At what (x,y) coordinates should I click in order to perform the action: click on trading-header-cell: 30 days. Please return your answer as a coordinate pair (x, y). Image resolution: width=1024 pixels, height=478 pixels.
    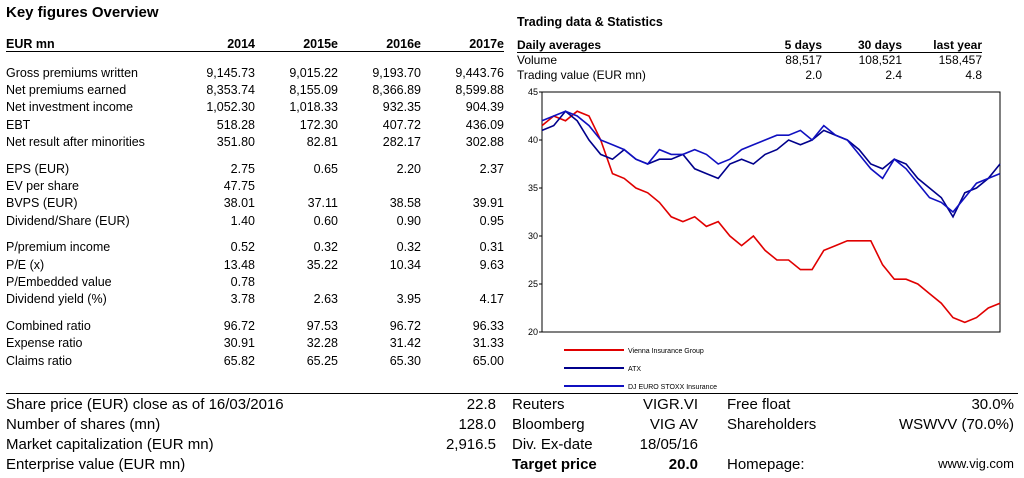
    Looking at the image, I should click on (879, 45).